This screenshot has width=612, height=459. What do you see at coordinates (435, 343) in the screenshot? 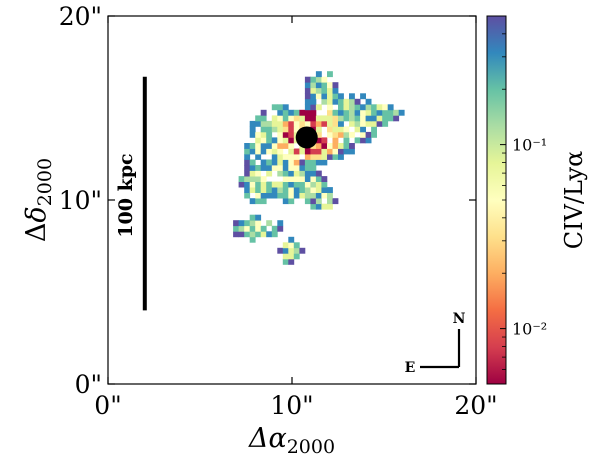
I see `compass: N E` at bounding box center [435, 343].